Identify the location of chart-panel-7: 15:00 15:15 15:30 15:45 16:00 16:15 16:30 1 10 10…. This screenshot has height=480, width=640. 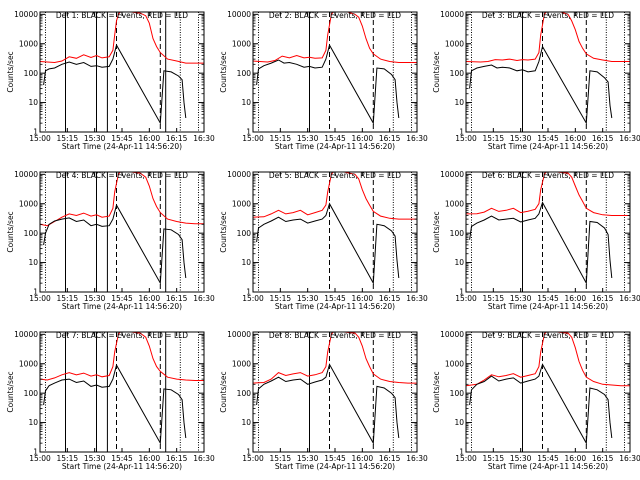
(110, 400).